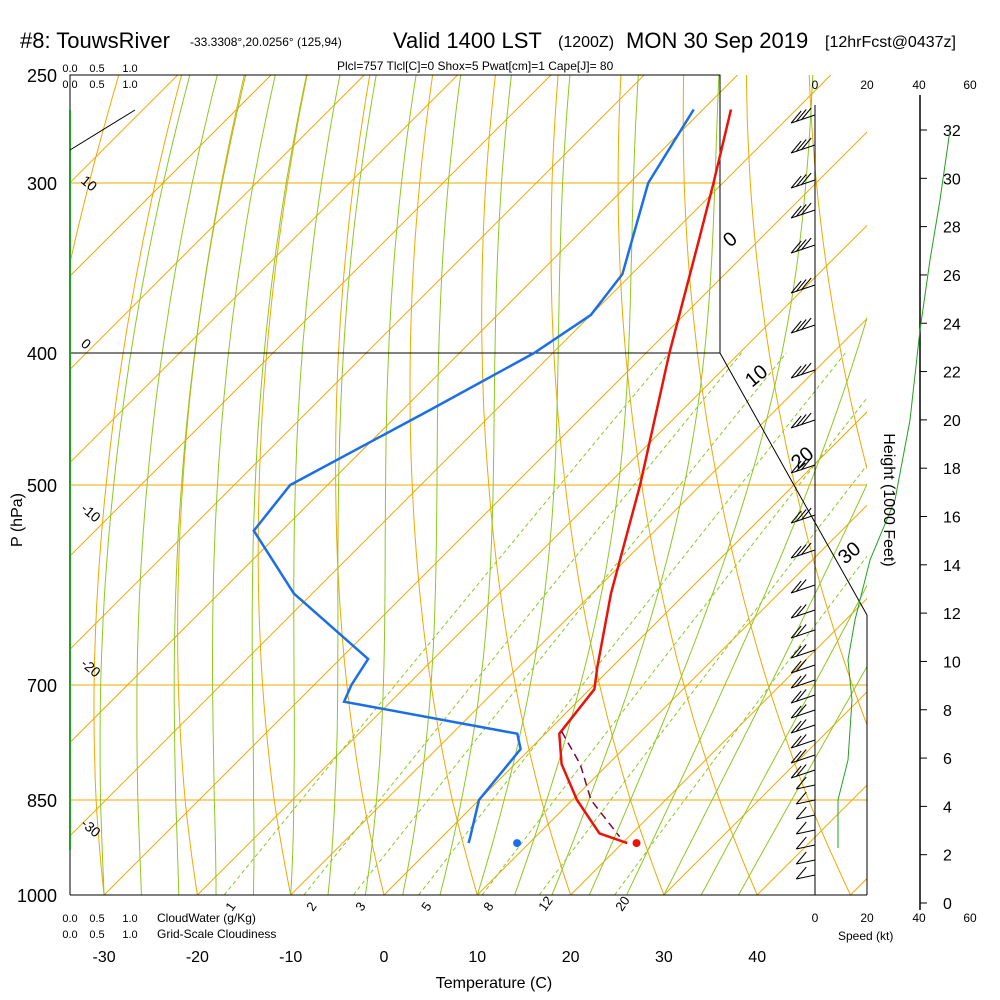  Describe the element at coordinates (815, 85) in the screenshot. I see `speed-scale-top: 0` at that location.